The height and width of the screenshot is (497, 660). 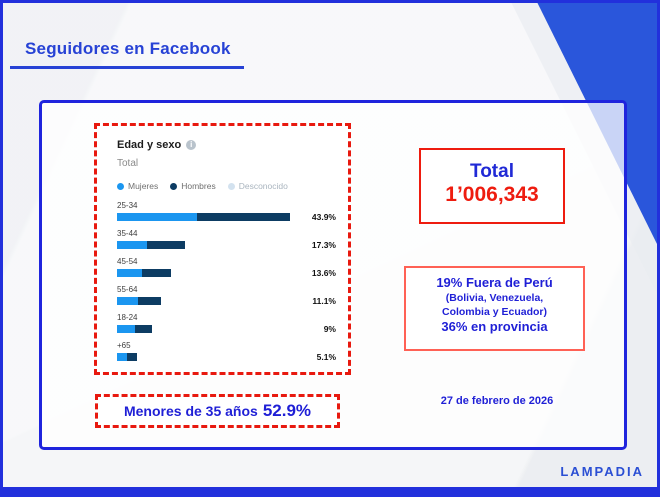 What do you see at coordinates (127, 261) in the screenshot?
I see `bar-category-label: 45-54` at bounding box center [127, 261].